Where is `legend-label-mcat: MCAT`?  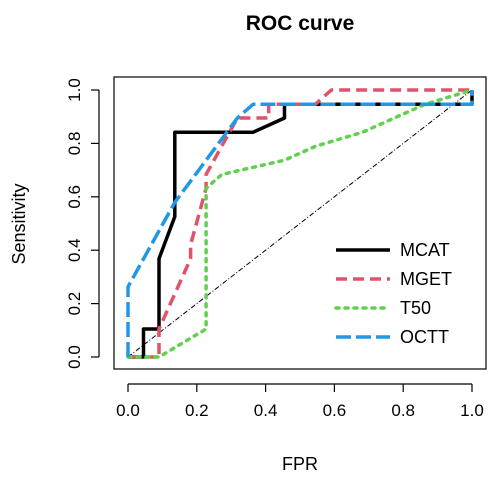 legend-label-mcat: MCAT is located at coordinates (425, 250).